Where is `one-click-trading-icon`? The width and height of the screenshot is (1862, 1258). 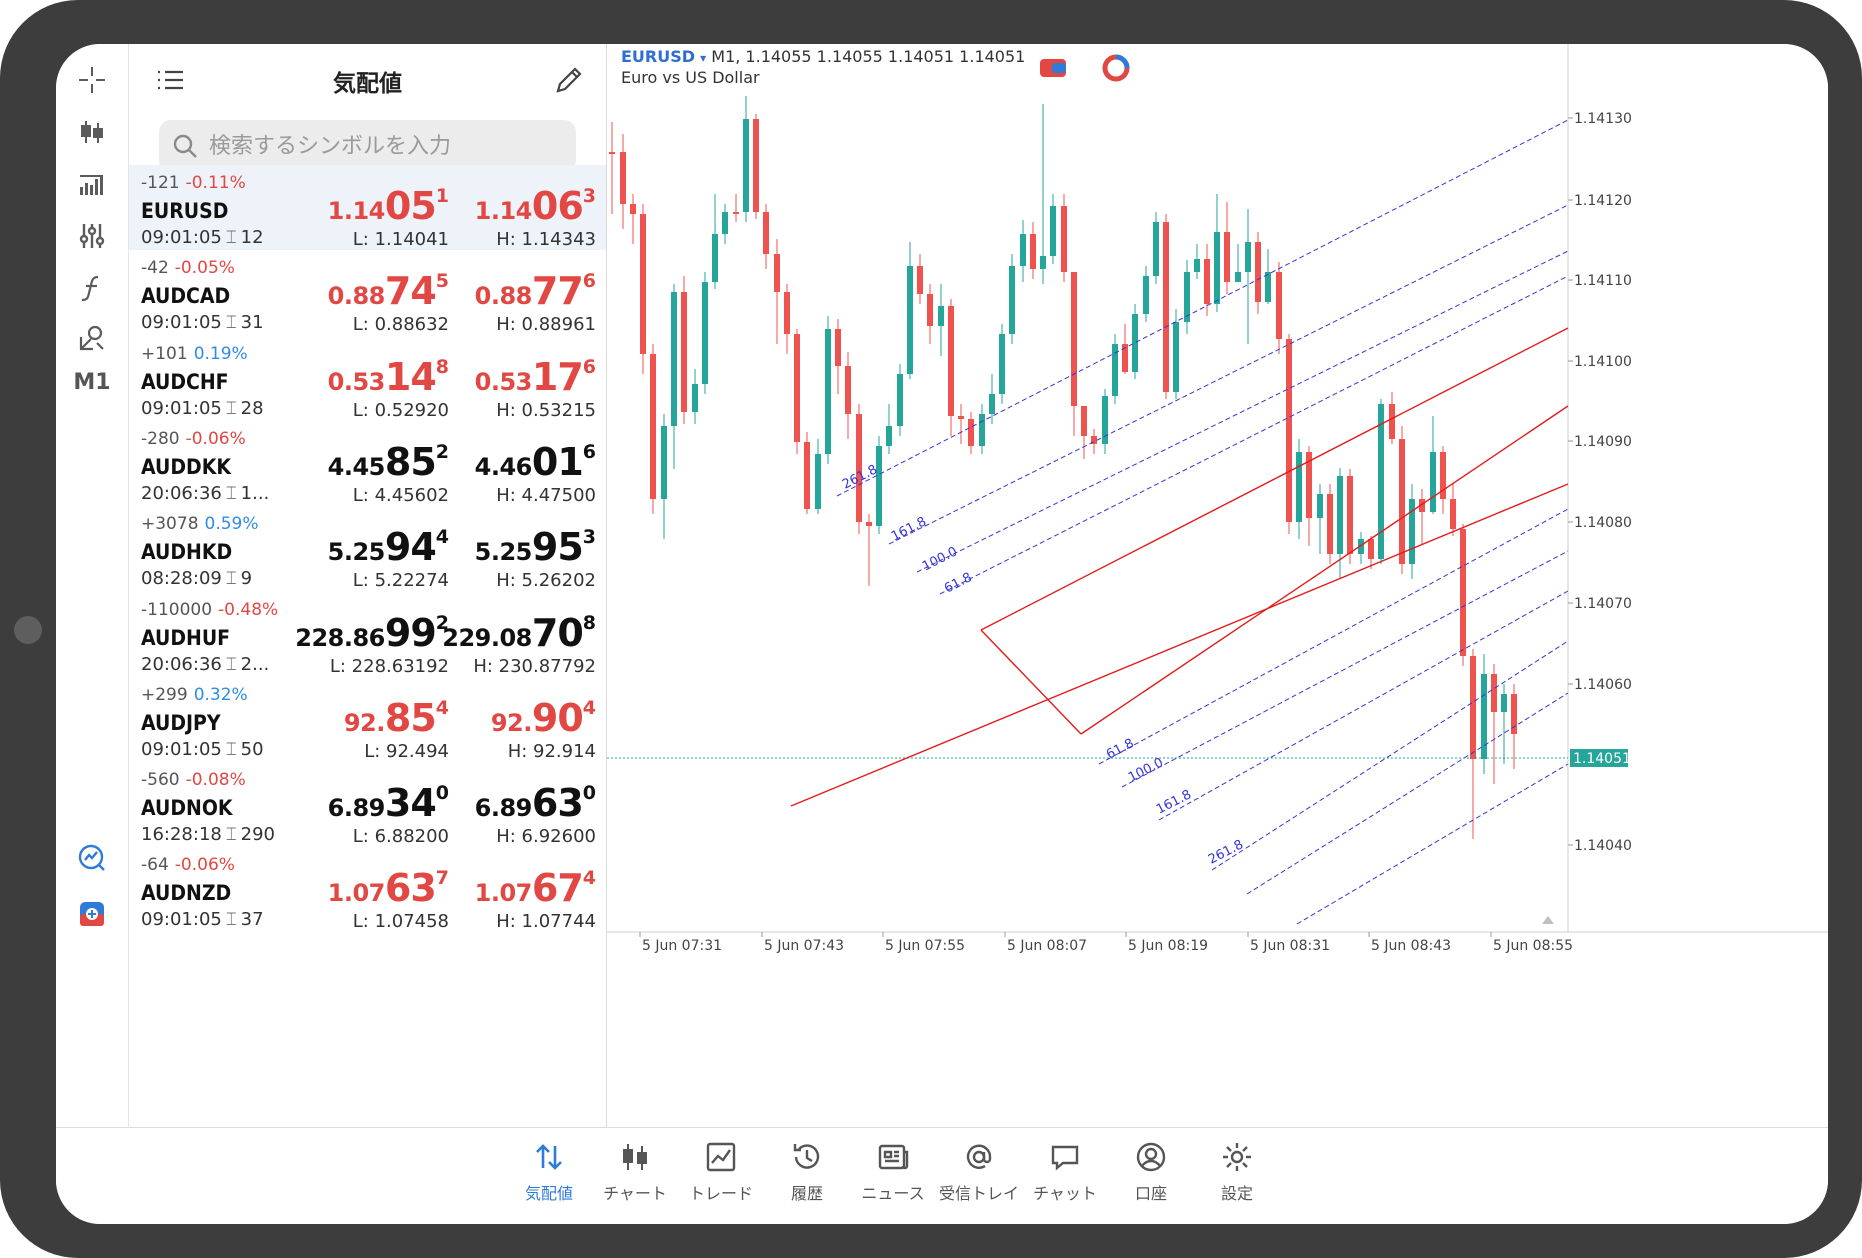
one-click-trading-icon is located at coordinates (92, 914).